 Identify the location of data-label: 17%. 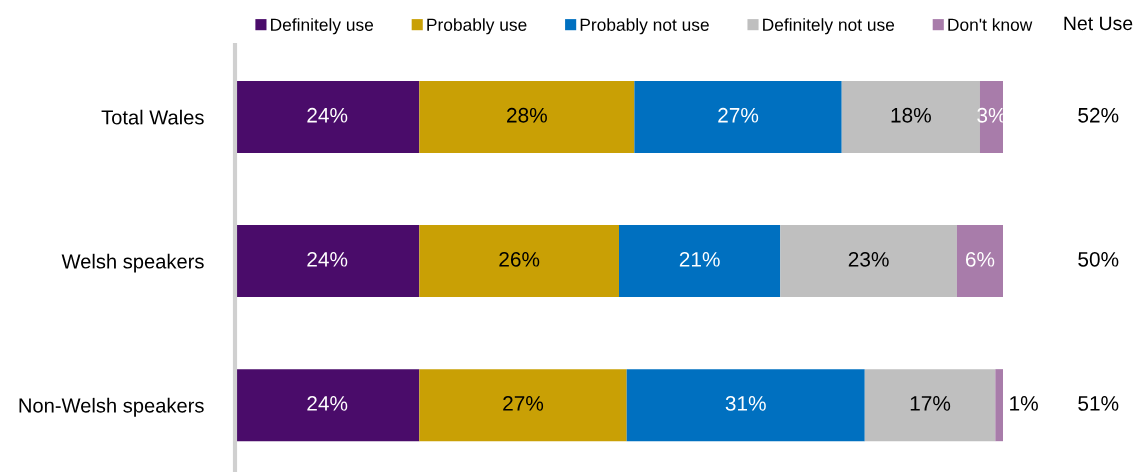
(930, 403).